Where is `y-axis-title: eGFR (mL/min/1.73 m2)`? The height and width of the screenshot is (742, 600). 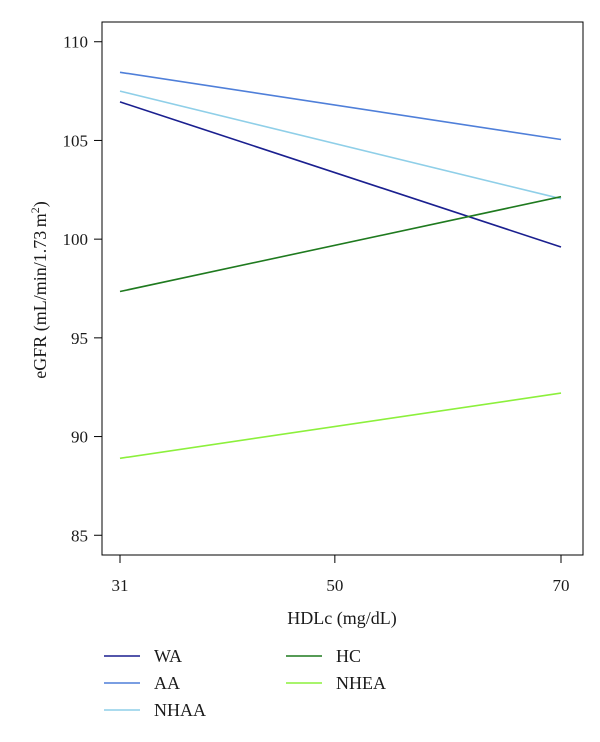
y-axis-title: eGFR (mL/min/1.73 m2) is located at coordinates (39, 290).